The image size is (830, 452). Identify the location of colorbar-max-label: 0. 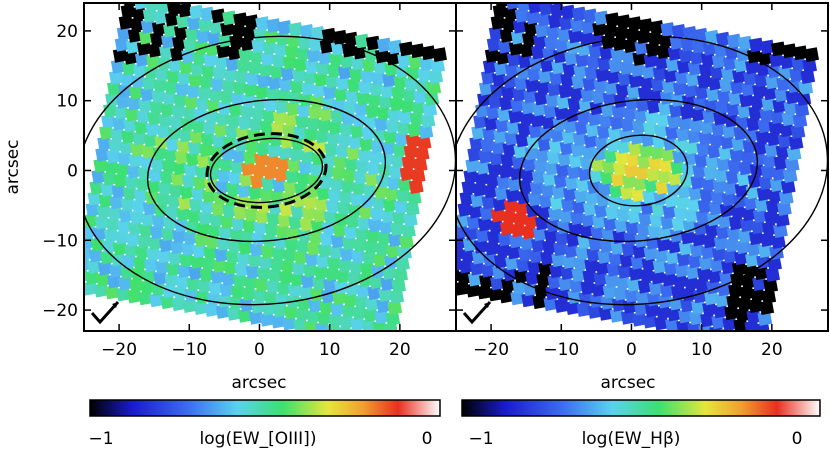
(427, 439).